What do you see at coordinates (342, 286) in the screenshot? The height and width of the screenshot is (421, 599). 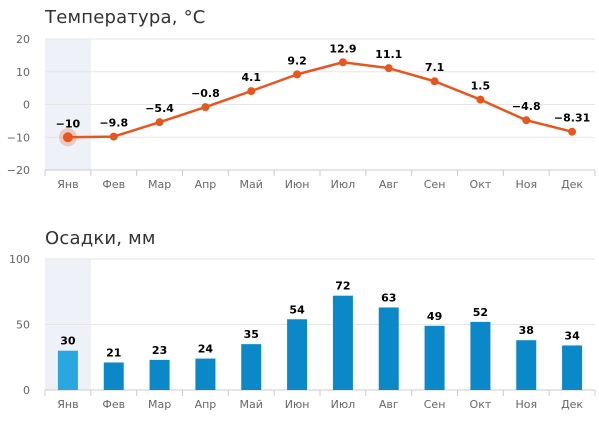 I see `data-label: 72` at bounding box center [342, 286].